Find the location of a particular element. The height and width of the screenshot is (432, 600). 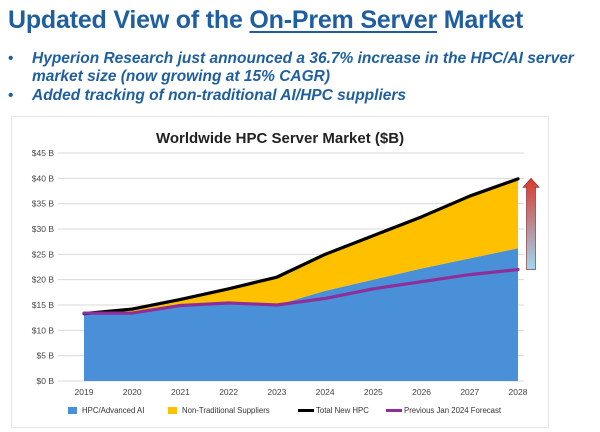

y-tick-label: $40 B is located at coordinates (43, 178).